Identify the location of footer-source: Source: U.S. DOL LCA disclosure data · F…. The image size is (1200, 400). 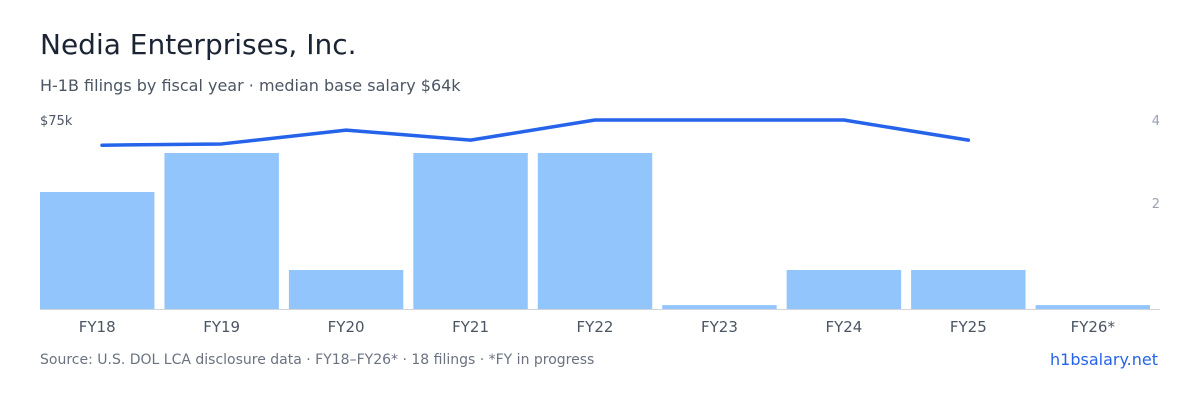
(317, 360).